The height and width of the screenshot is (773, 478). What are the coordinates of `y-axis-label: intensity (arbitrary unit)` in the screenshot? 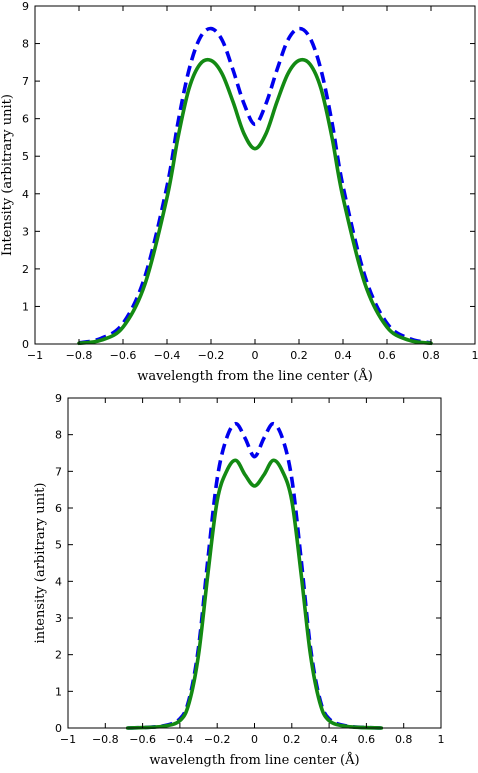 It's located at (40, 563).